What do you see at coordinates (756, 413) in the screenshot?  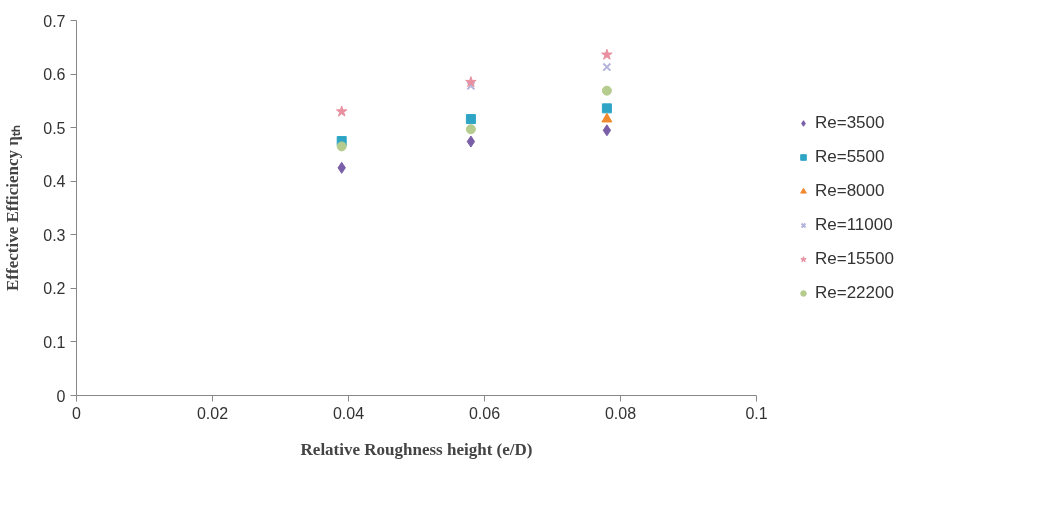 I see `x-tick-label: 0.1` at bounding box center [756, 413].